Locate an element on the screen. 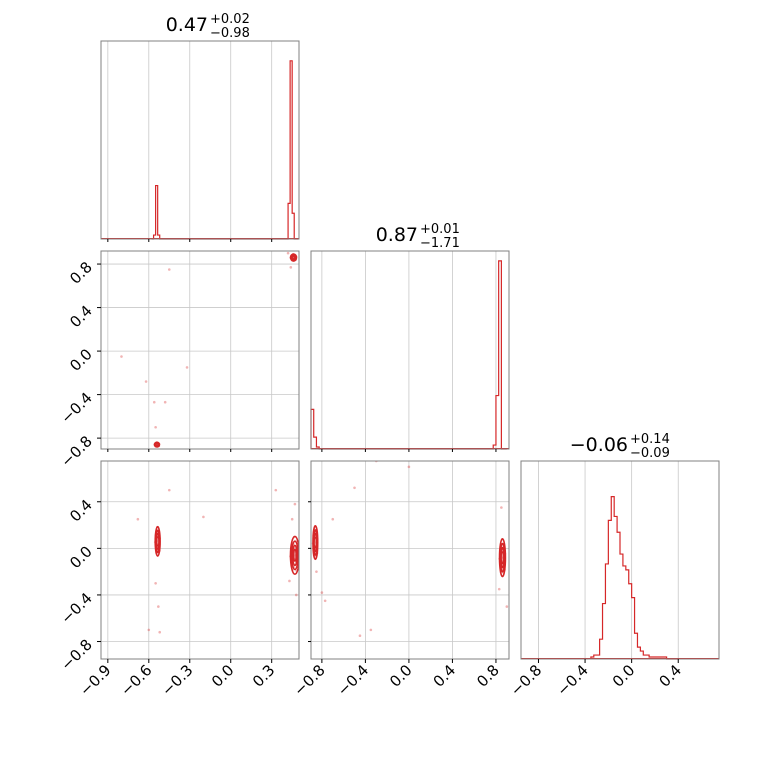  histogram-title-2: −0.06 +0.14−0.09 is located at coordinates (620, 446).